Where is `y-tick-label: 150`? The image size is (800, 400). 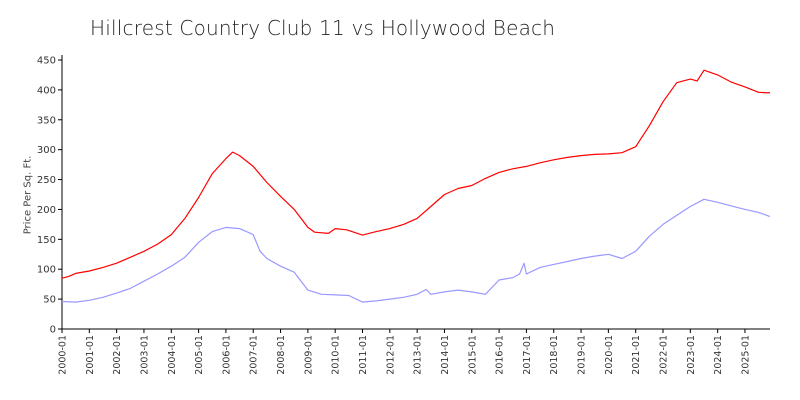
y-tick-label: 150 is located at coordinates (46, 240).